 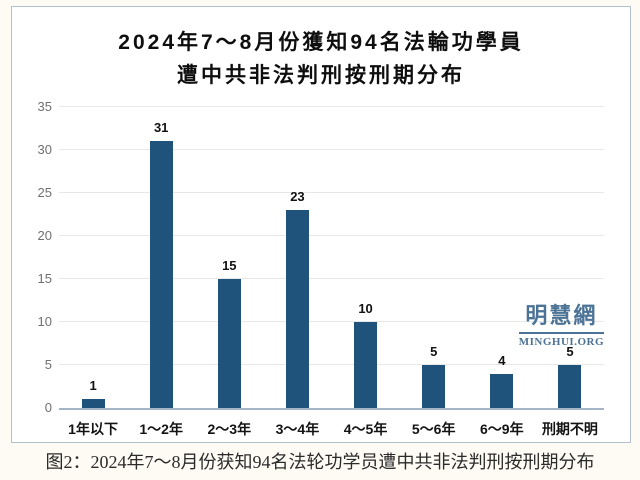 What do you see at coordinates (161, 429) in the screenshot?
I see `x-tick-label: 1～2年` at bounding box center [161, 429].